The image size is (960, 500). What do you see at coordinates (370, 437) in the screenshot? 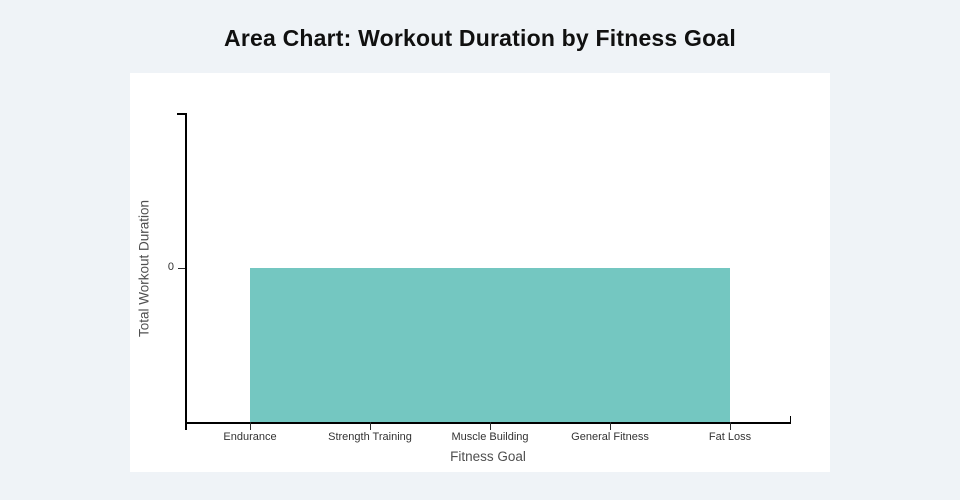
I see `x-axis-tick-label-strength-training: Strength Training` at bounding box center [370, 437].